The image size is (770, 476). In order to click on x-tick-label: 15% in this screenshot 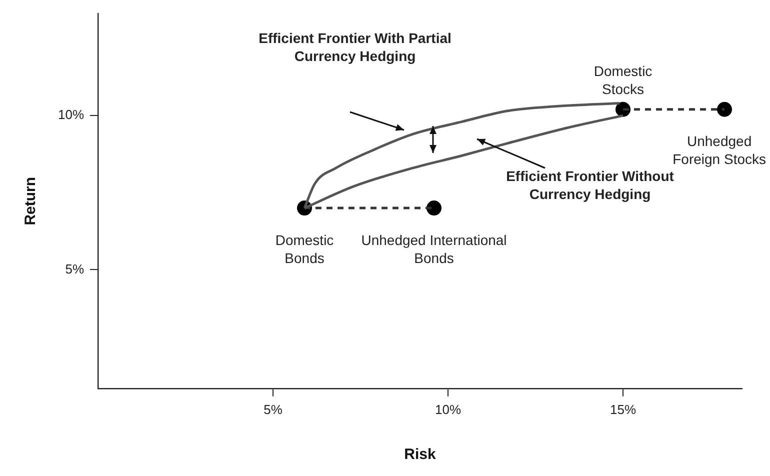, I will do `click(623, 409)`.